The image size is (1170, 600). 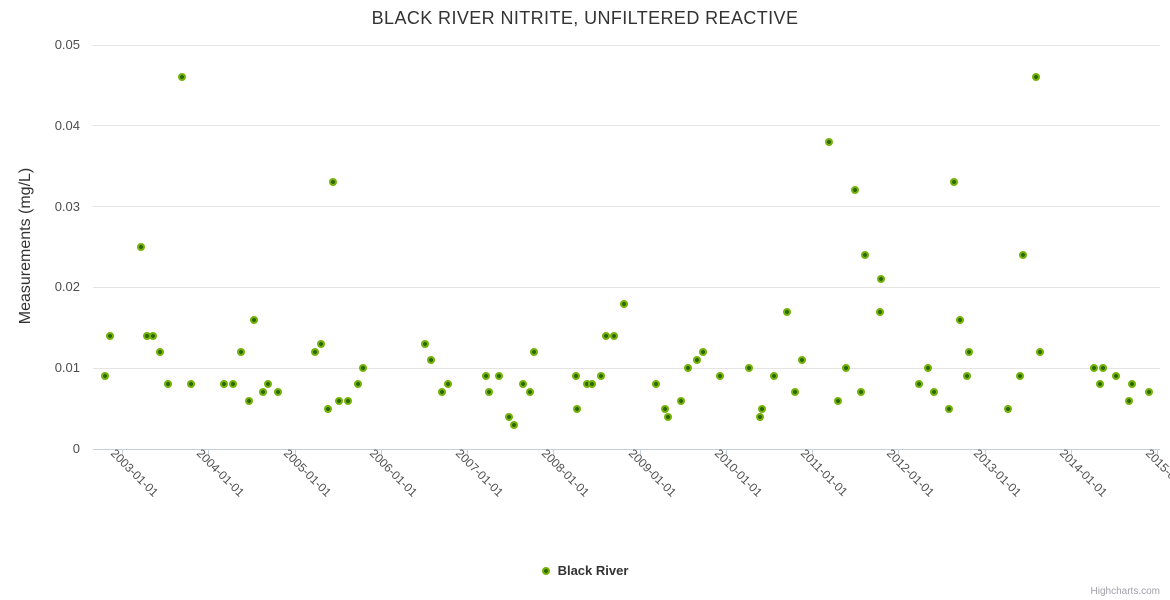 What do you see at coordinates (307, 473) in the screenshot?
I see `x-axis-tick-label-text: 2005-01-01` at bounding box center [307, 473].